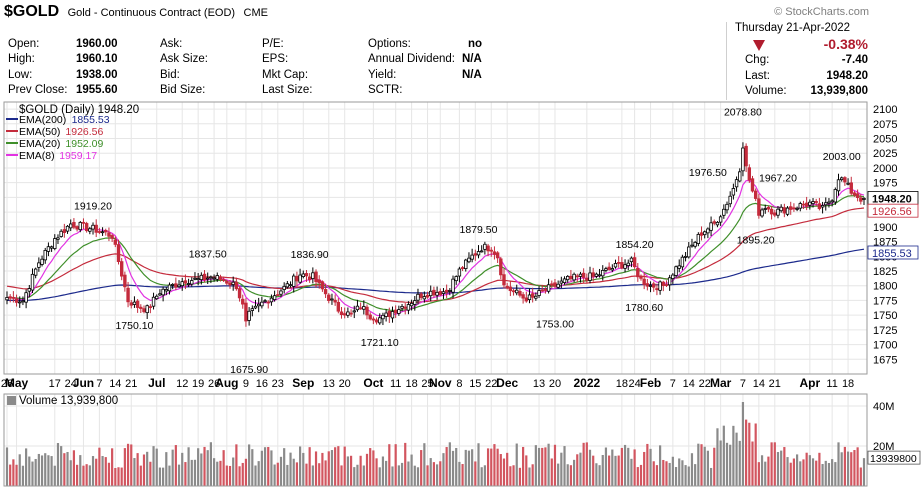  Describe the element at coordinates (885, 184) in the screenshot. I see `y-tick-label: 1975` at that location.